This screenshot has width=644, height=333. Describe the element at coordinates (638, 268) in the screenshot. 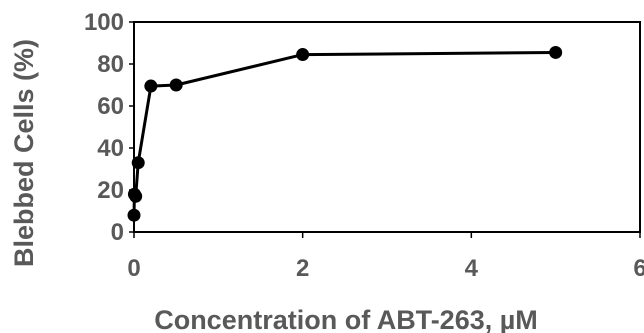

I see `x-tick-label: 6` at that location.